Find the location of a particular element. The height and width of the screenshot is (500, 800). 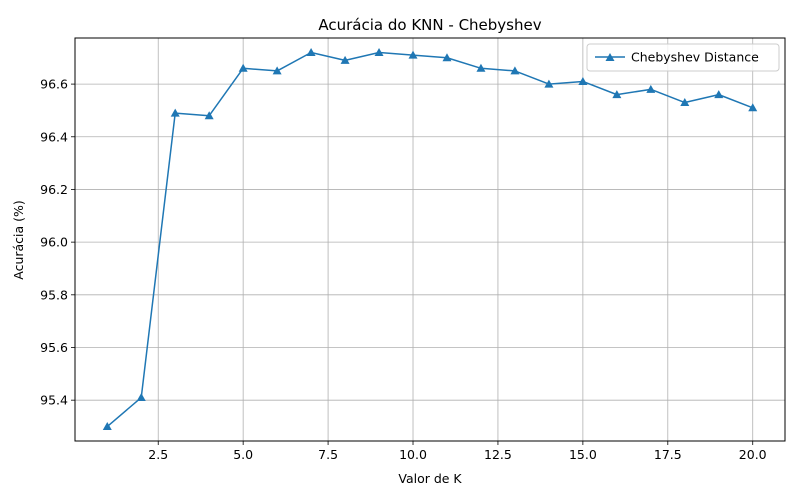

y-tick-label: 95.8 is located at coordinates (54, 294).